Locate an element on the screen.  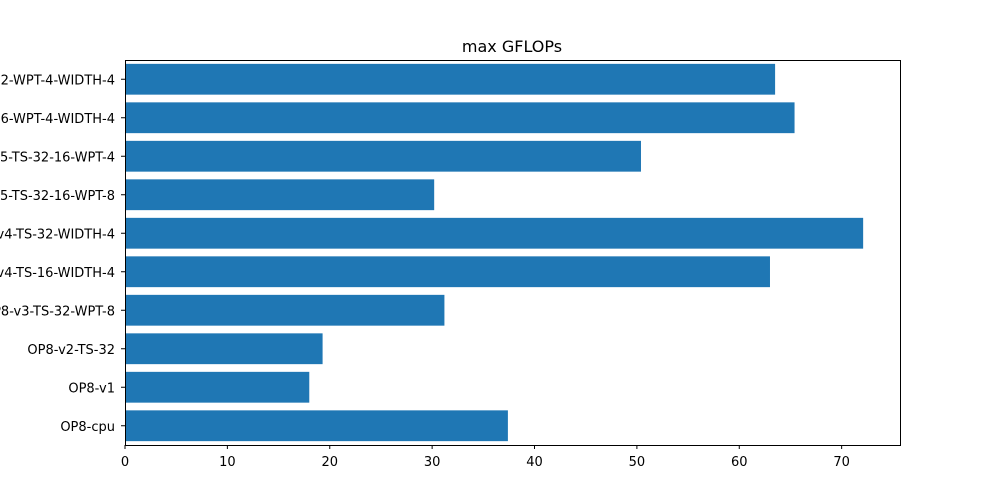
y-tick-label: OP8-v2-TS-32 is located at coordinates (71, 350).